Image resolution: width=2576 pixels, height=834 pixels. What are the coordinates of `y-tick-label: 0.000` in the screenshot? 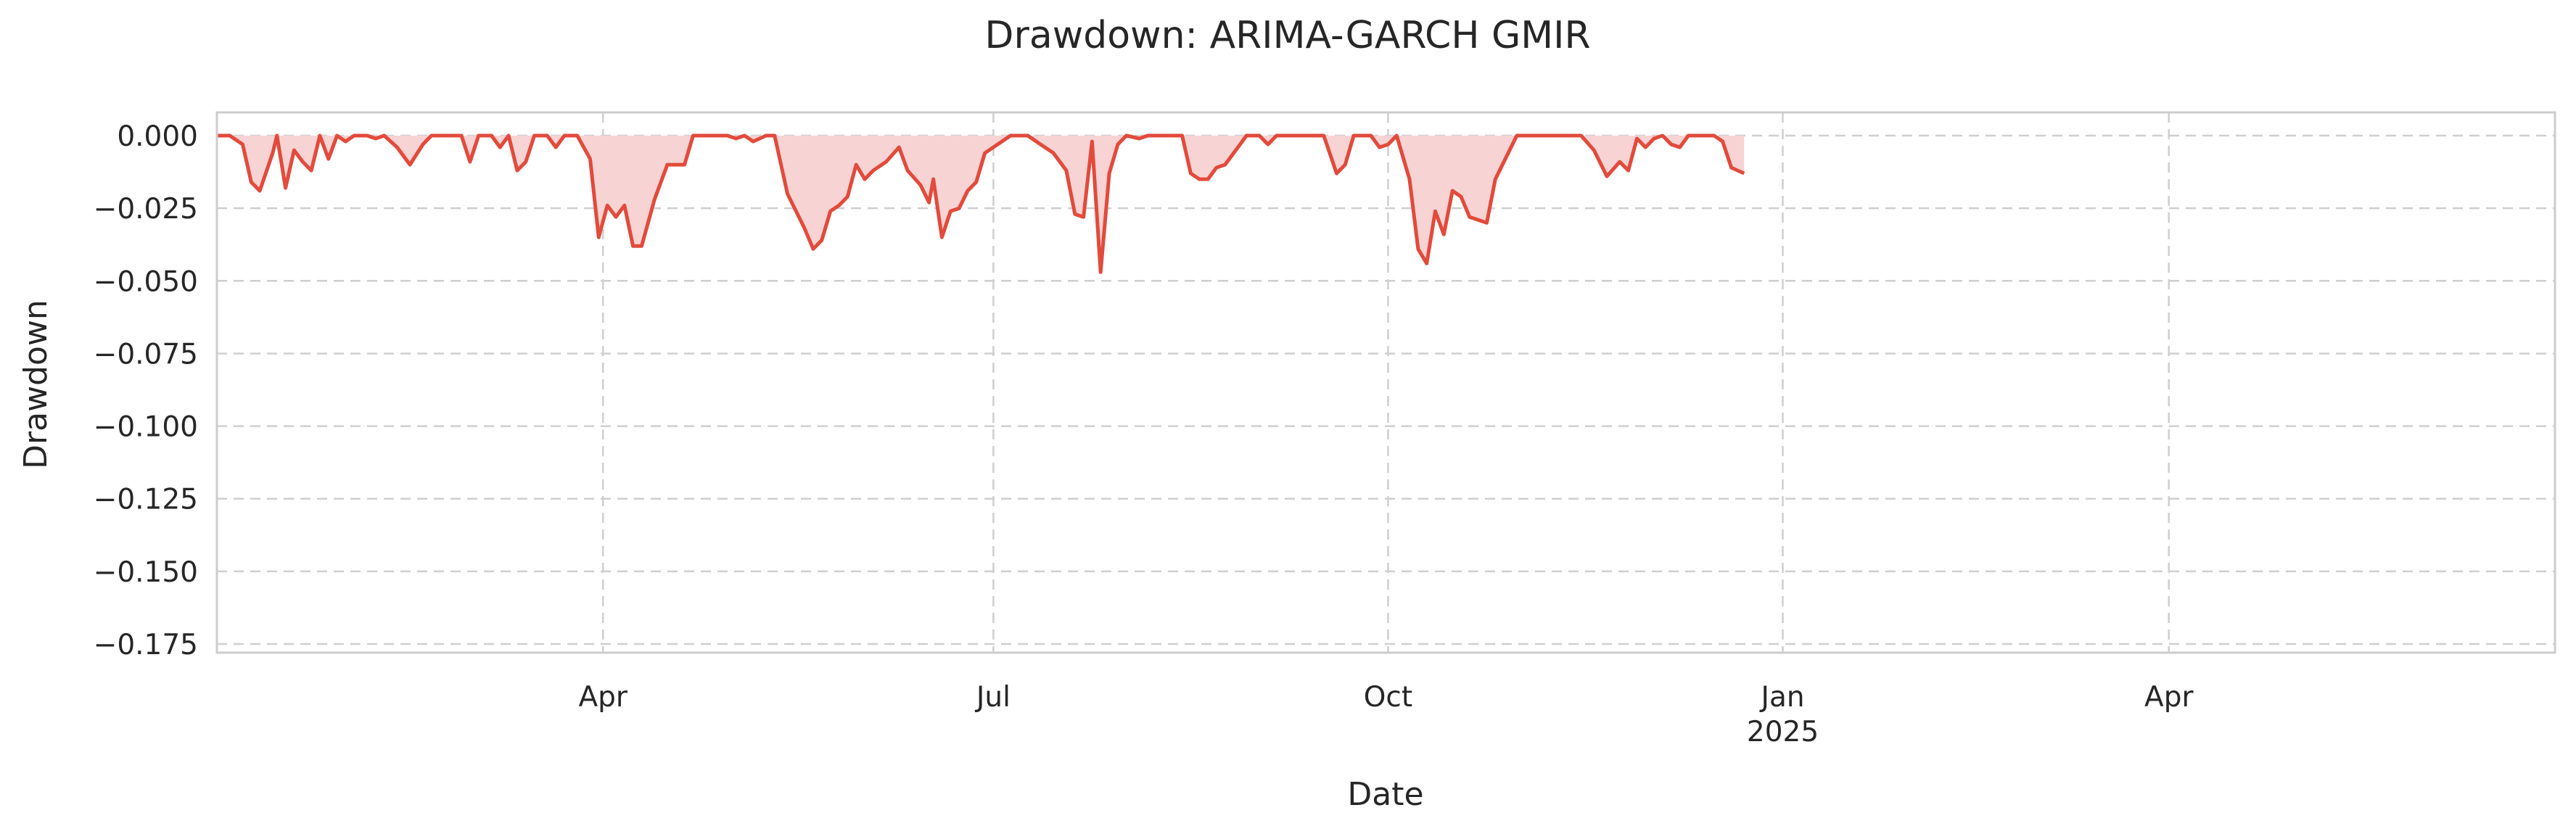 It's located at (157, 136).